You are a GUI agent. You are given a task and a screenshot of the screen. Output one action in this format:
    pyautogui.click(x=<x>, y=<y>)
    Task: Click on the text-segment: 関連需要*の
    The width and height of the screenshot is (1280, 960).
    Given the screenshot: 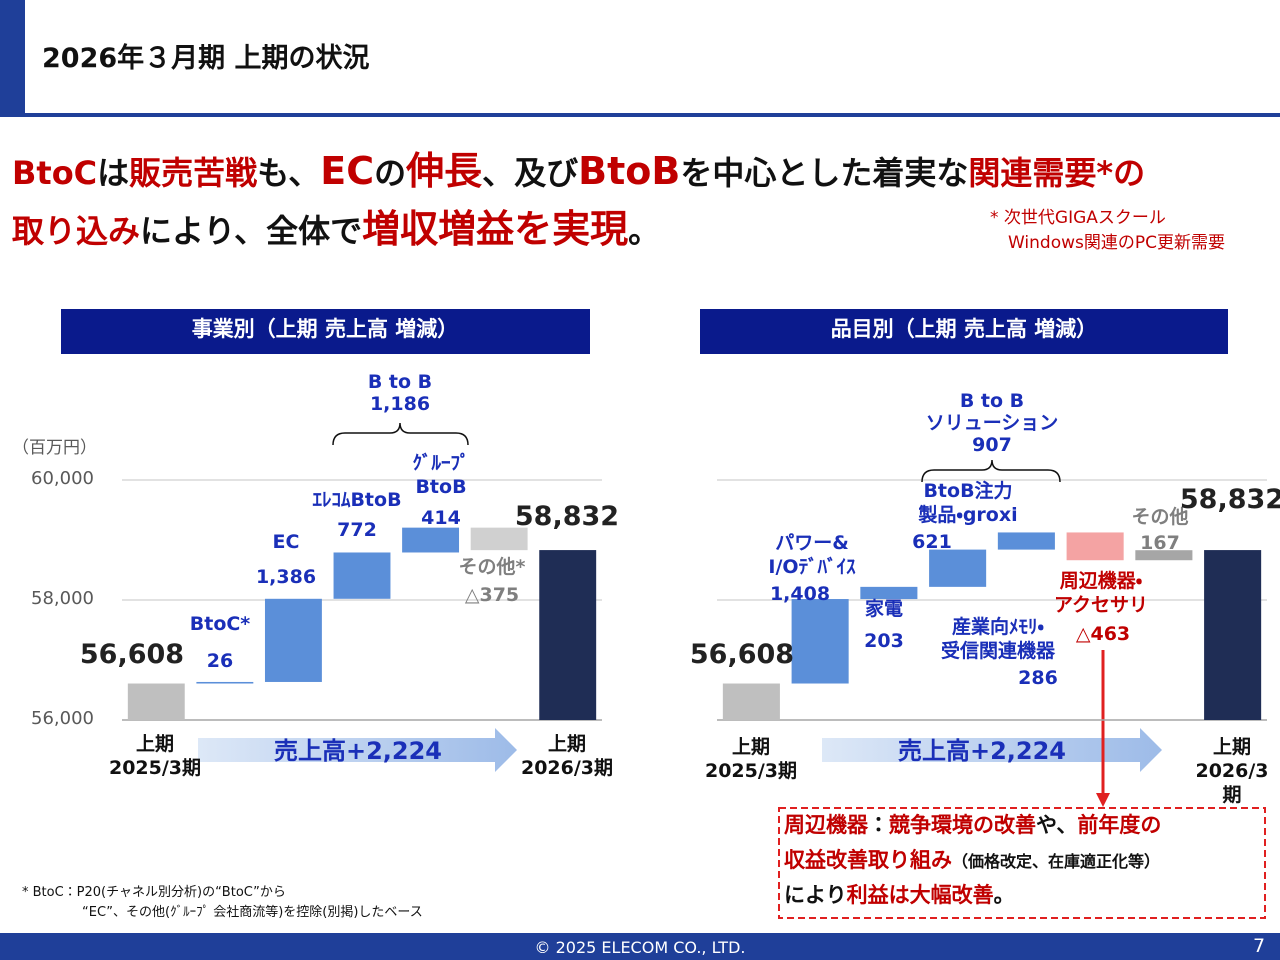 What is the action you would take?
    pyautogui.click(x=1057, y=173)
    